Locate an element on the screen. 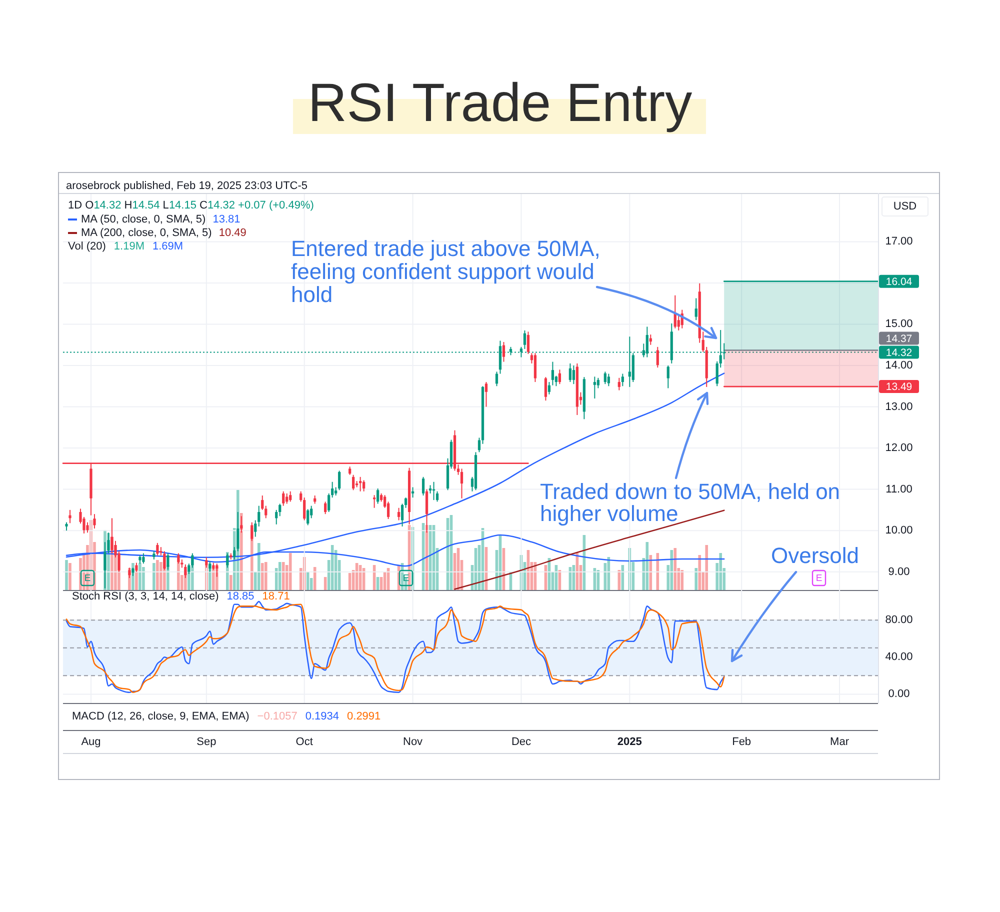 Image resolution: width=1000 pixels, height=912 pixels. chart-title: Stoch RSI (3, 3, 14, 14, close) is located at coordinates (145, 596).